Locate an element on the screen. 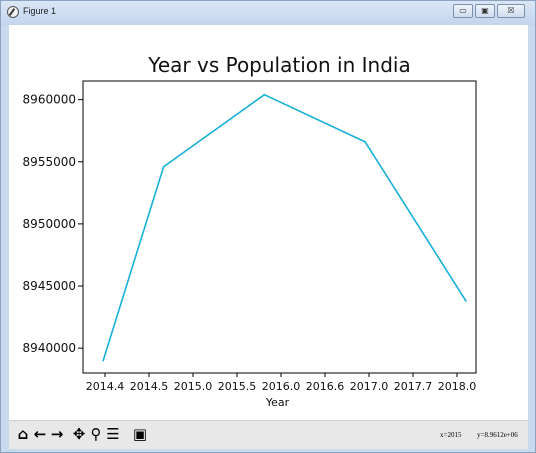 Image resolution: width=536 pixels, height=453 pixels. x-axis-label: Year is located at coordinates (277, 402).